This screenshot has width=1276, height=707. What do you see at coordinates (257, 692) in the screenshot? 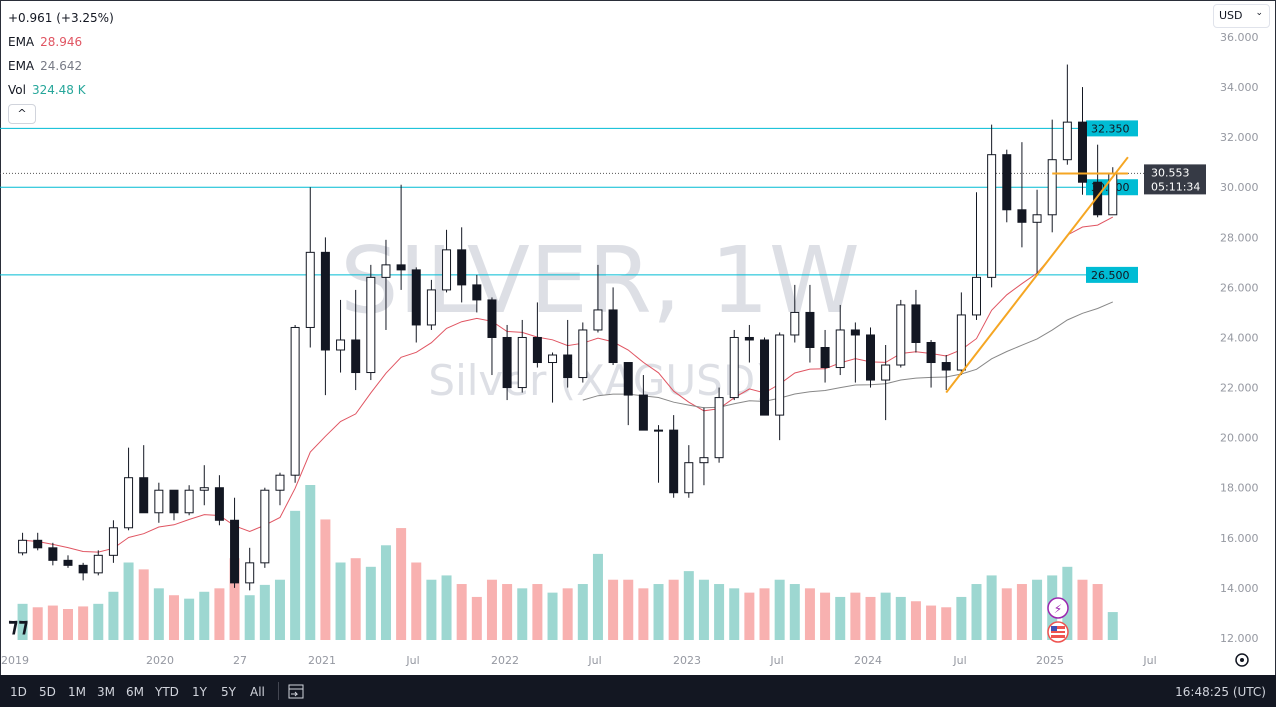
I see `range-button-all: All` at bounding box center [257, 692].